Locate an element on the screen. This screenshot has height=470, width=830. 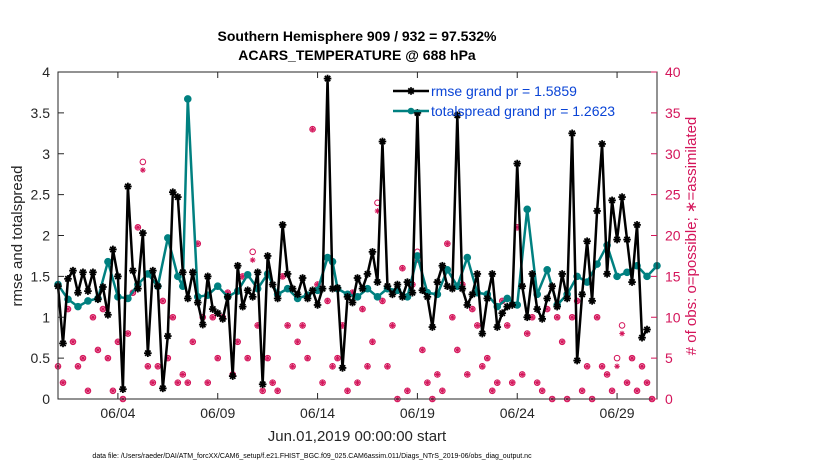
y-axis-label-right: # of obs: o=possible; ∗=assimilated is located at coordinates (691, 236).